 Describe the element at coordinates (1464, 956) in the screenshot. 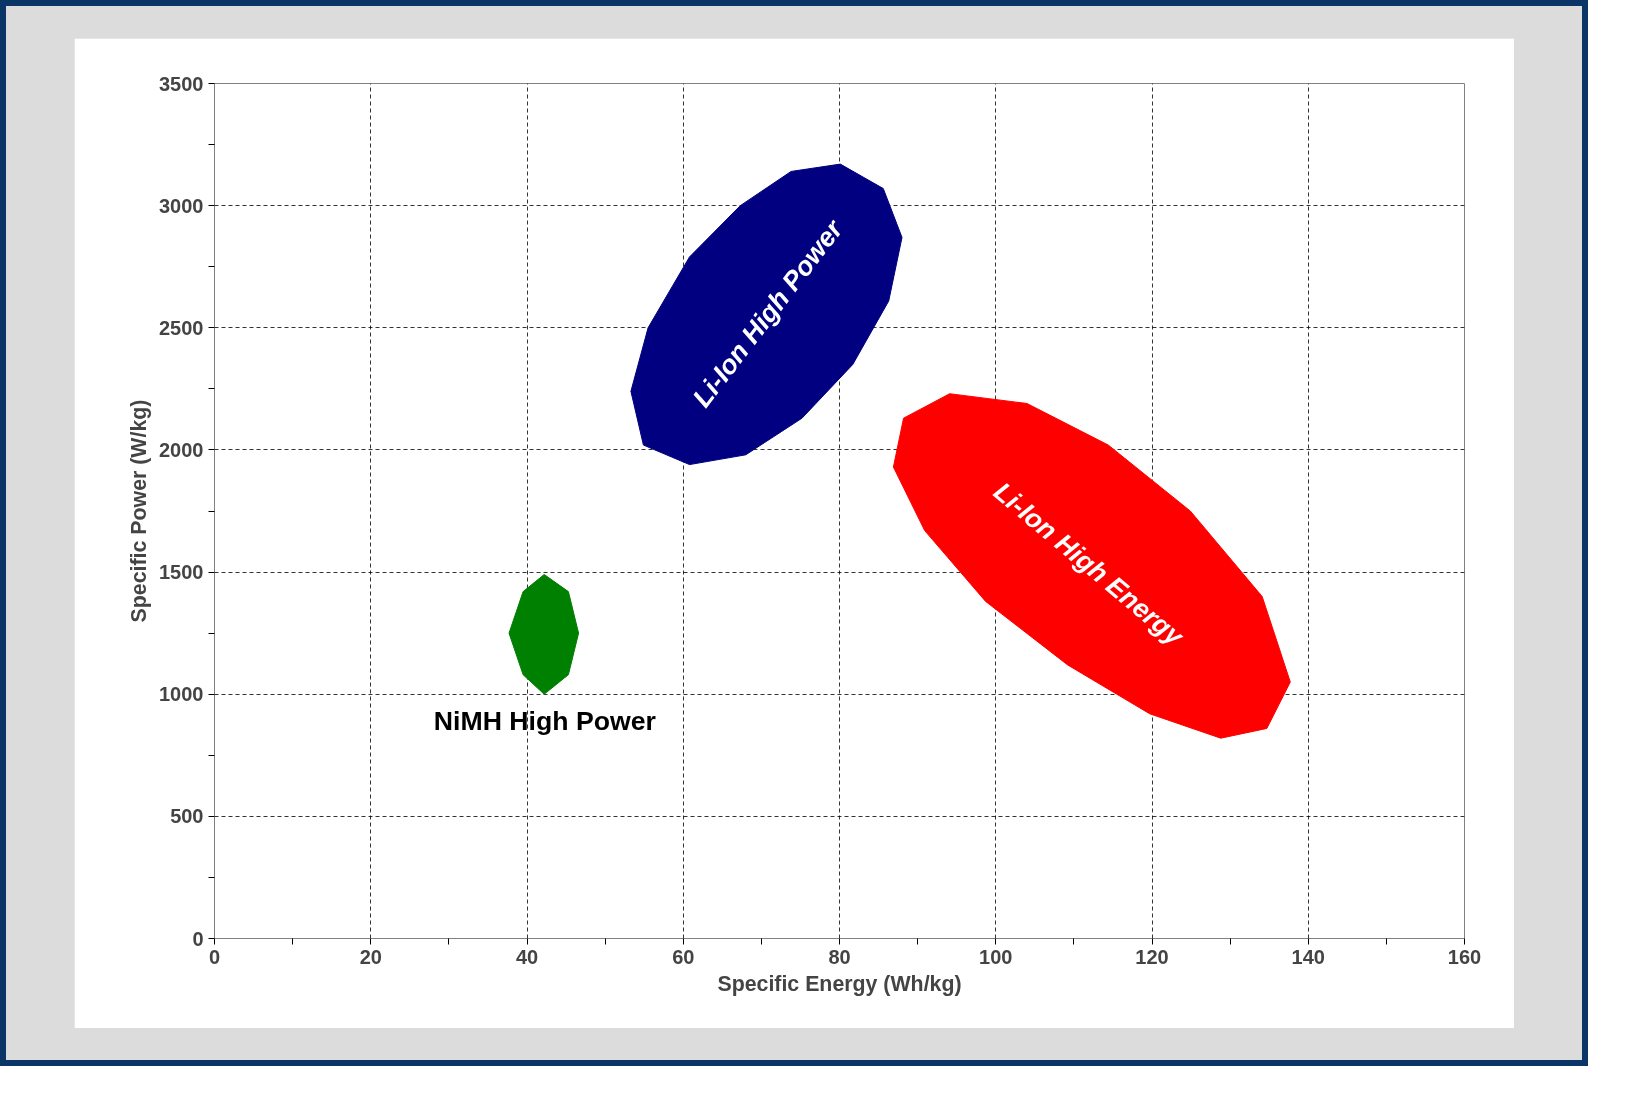

I see `x-tick-label: 160` at that location.